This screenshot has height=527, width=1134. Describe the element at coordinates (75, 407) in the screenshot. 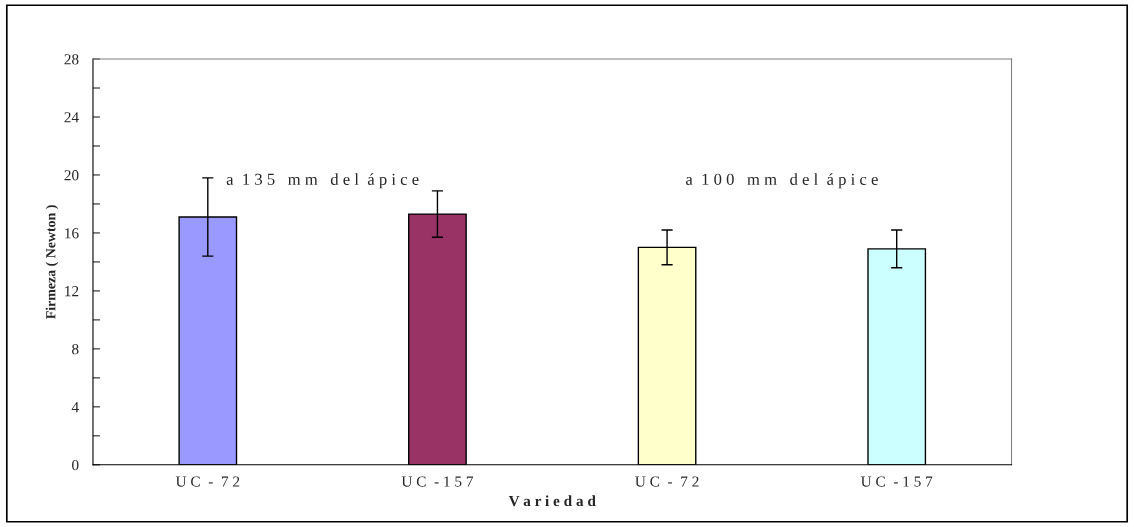

I see `y-tick-label: 4` at that location.